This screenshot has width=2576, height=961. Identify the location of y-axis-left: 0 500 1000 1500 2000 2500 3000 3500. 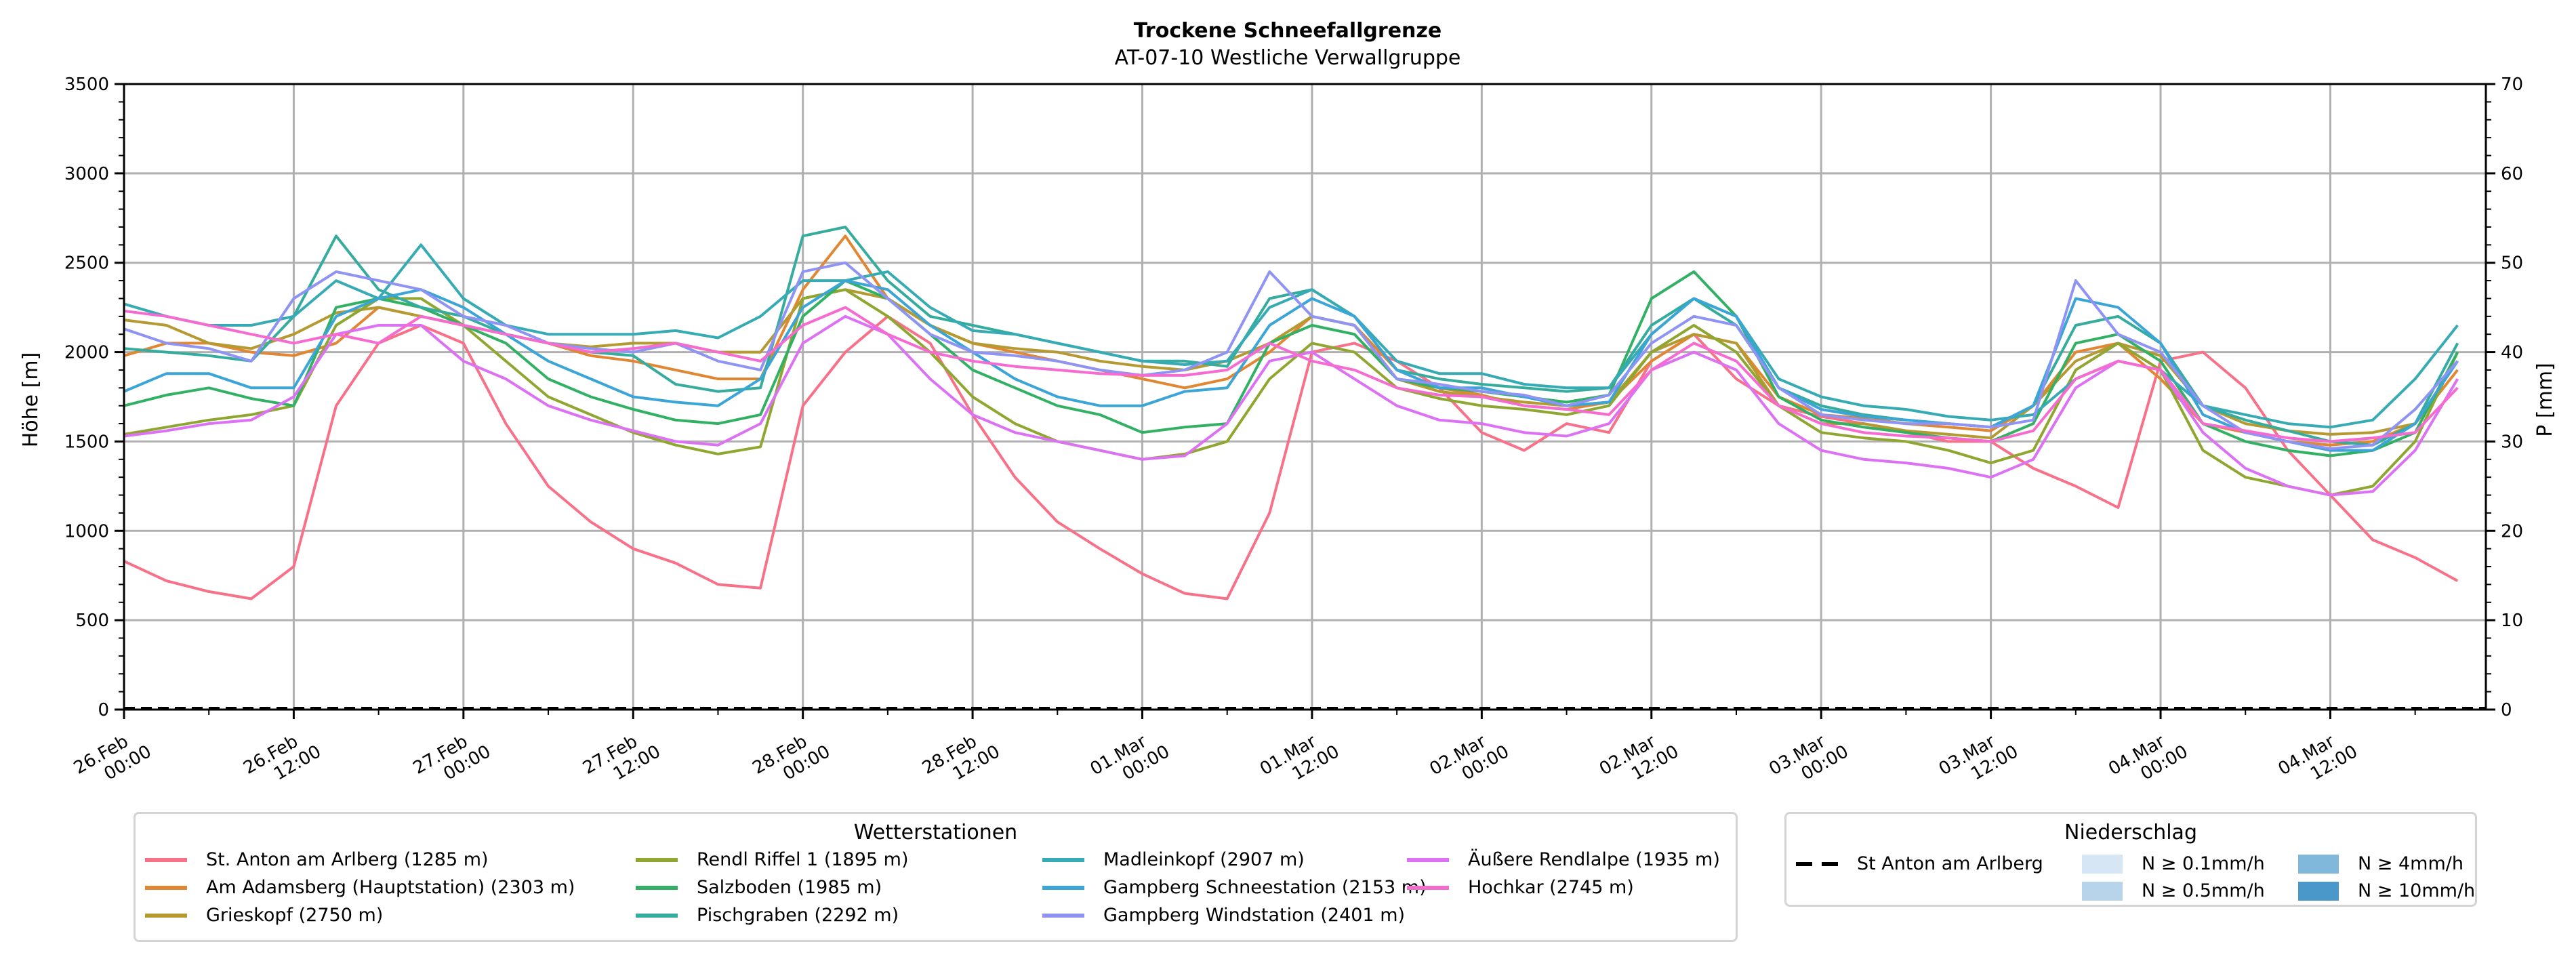
(94, 397).